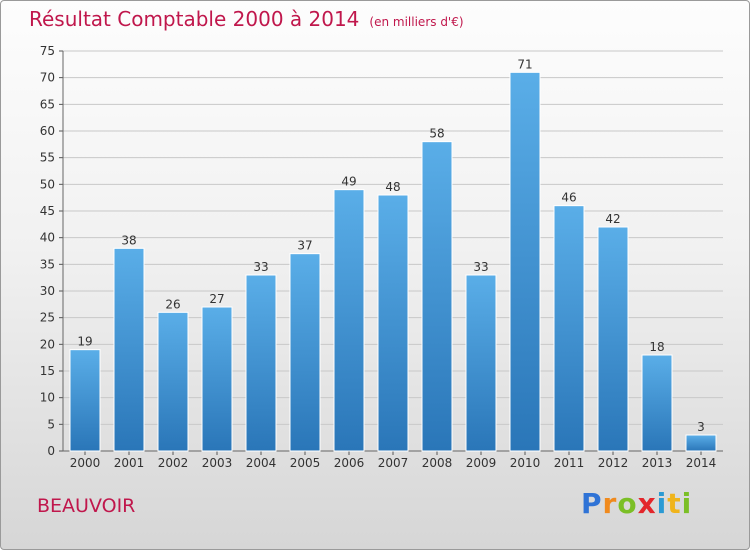  What do you see at coordinates (47, 131) in the screenshot?
I see `y-tick-label: 60` at bounding box center [47, 131].